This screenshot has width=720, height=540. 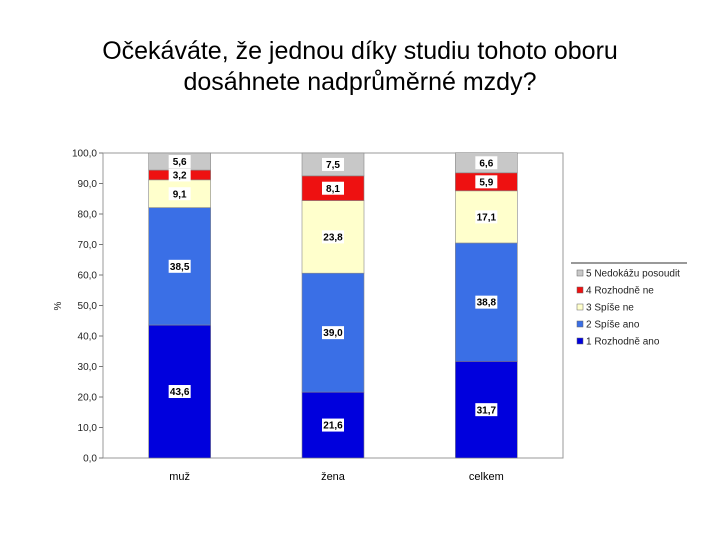 What do you see at coordinates (88, 428) in the screenshot?
I see `y-tick-label: 10,0` at bounding box center [88, 428].